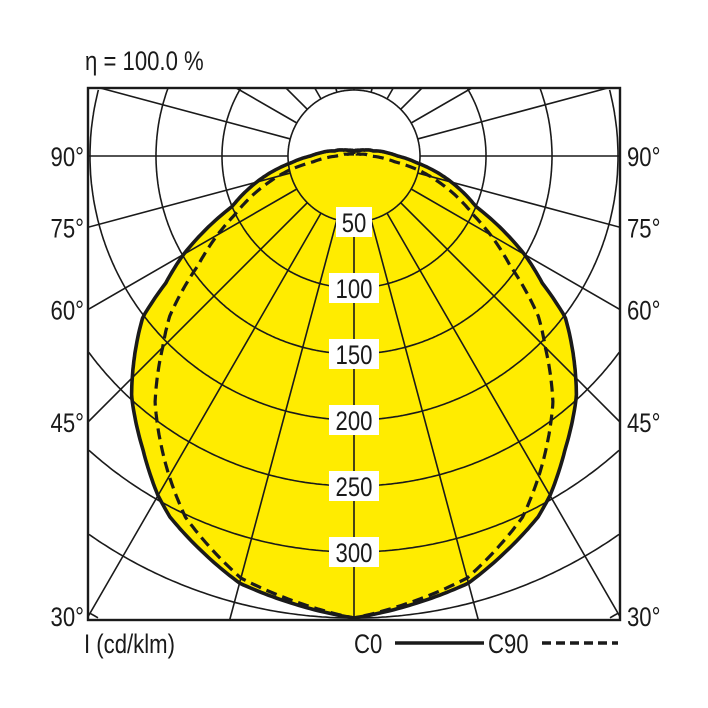 The height and width of the screenshot is (708, 708). I want to click on radial-tick-label: 200, so click(354, 422).